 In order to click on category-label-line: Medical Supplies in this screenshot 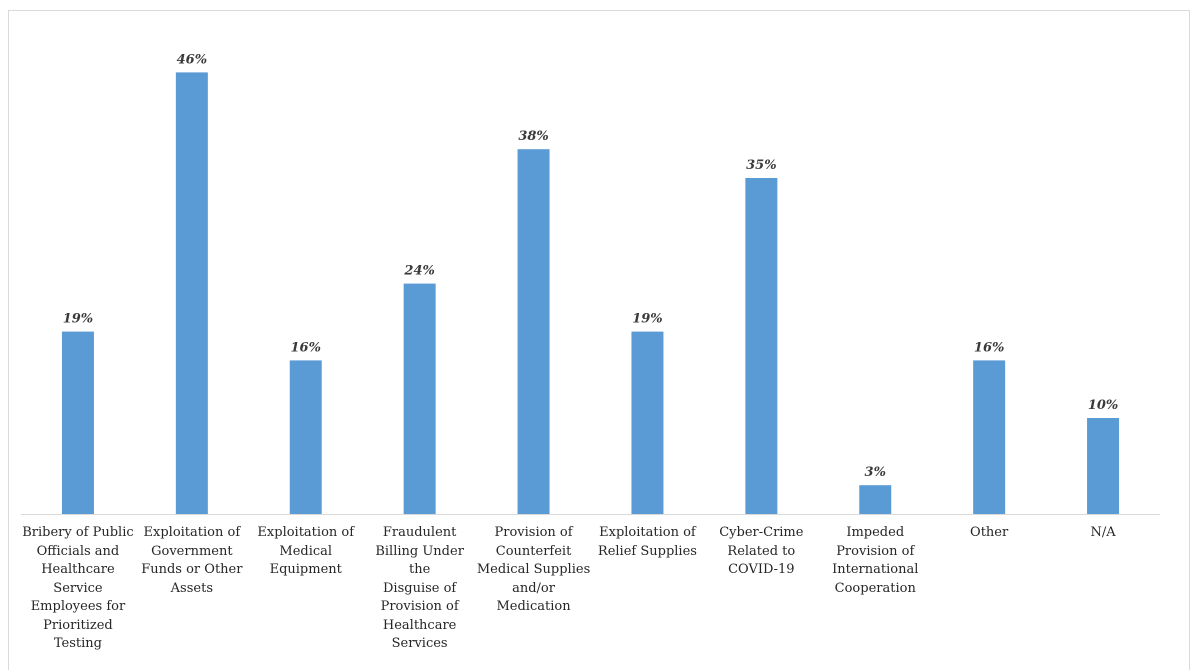, I will do `click(533, 569)`.